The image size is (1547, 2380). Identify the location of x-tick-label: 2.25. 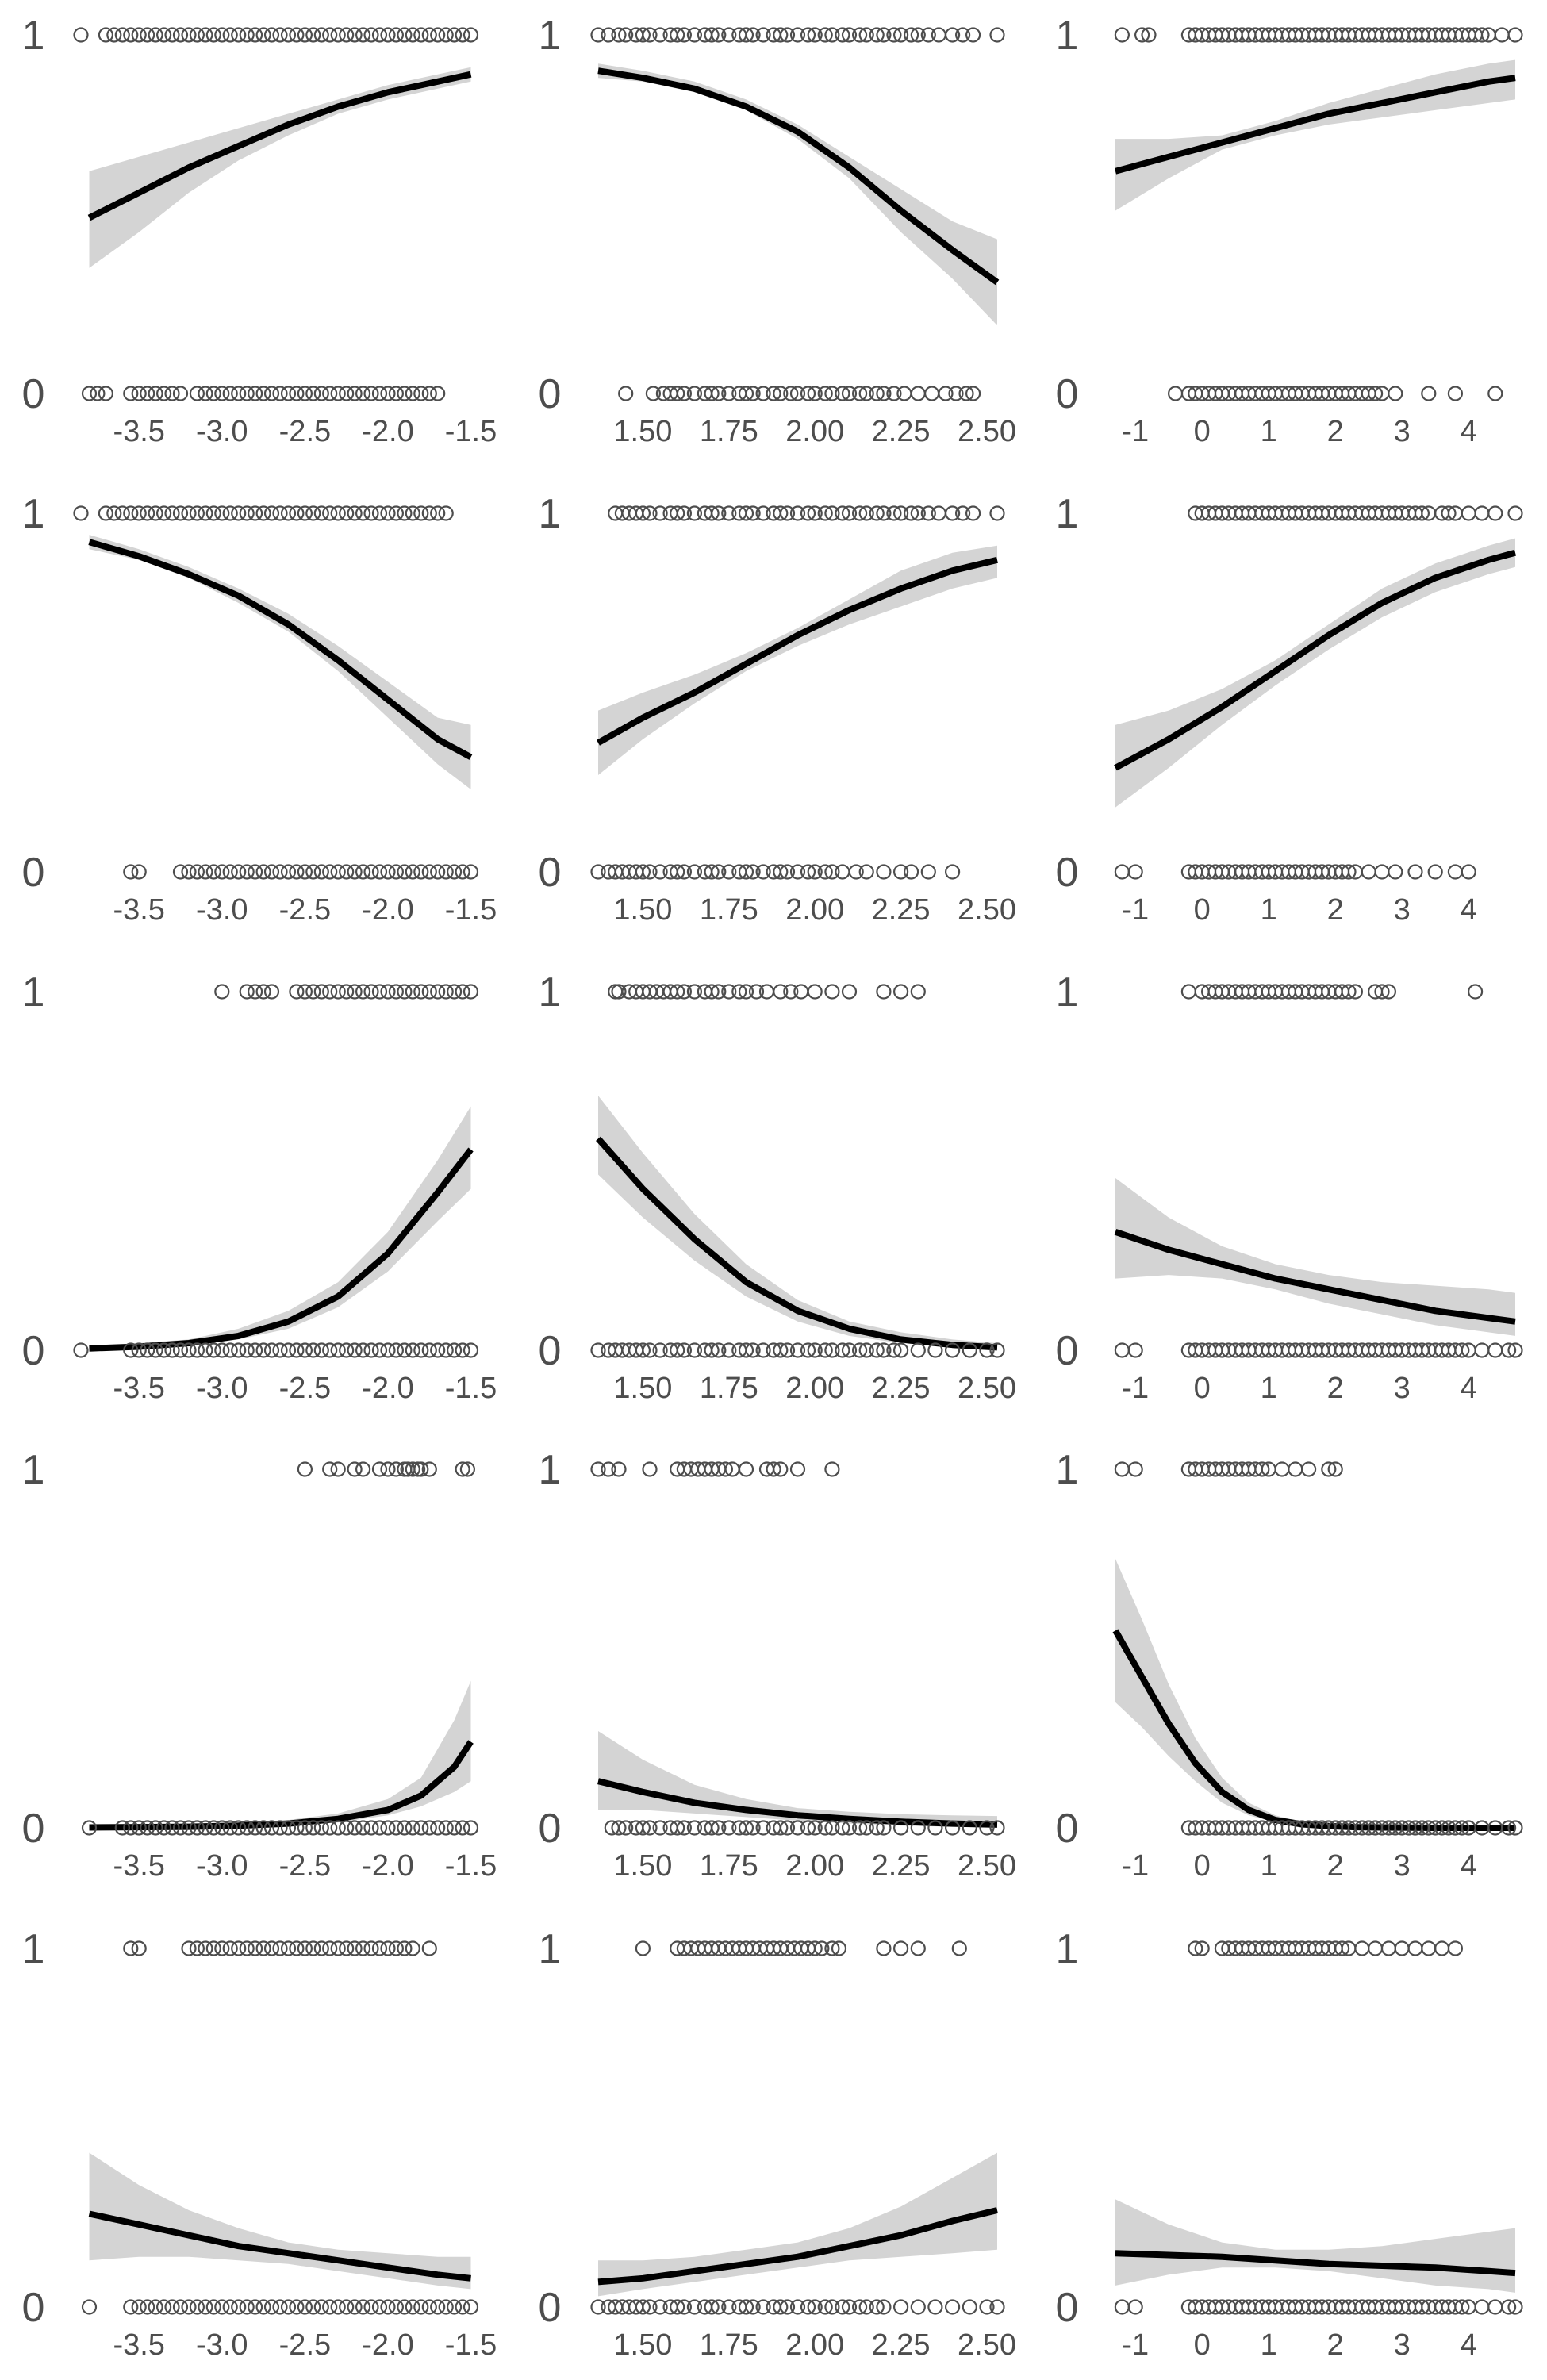
(901, 1388).